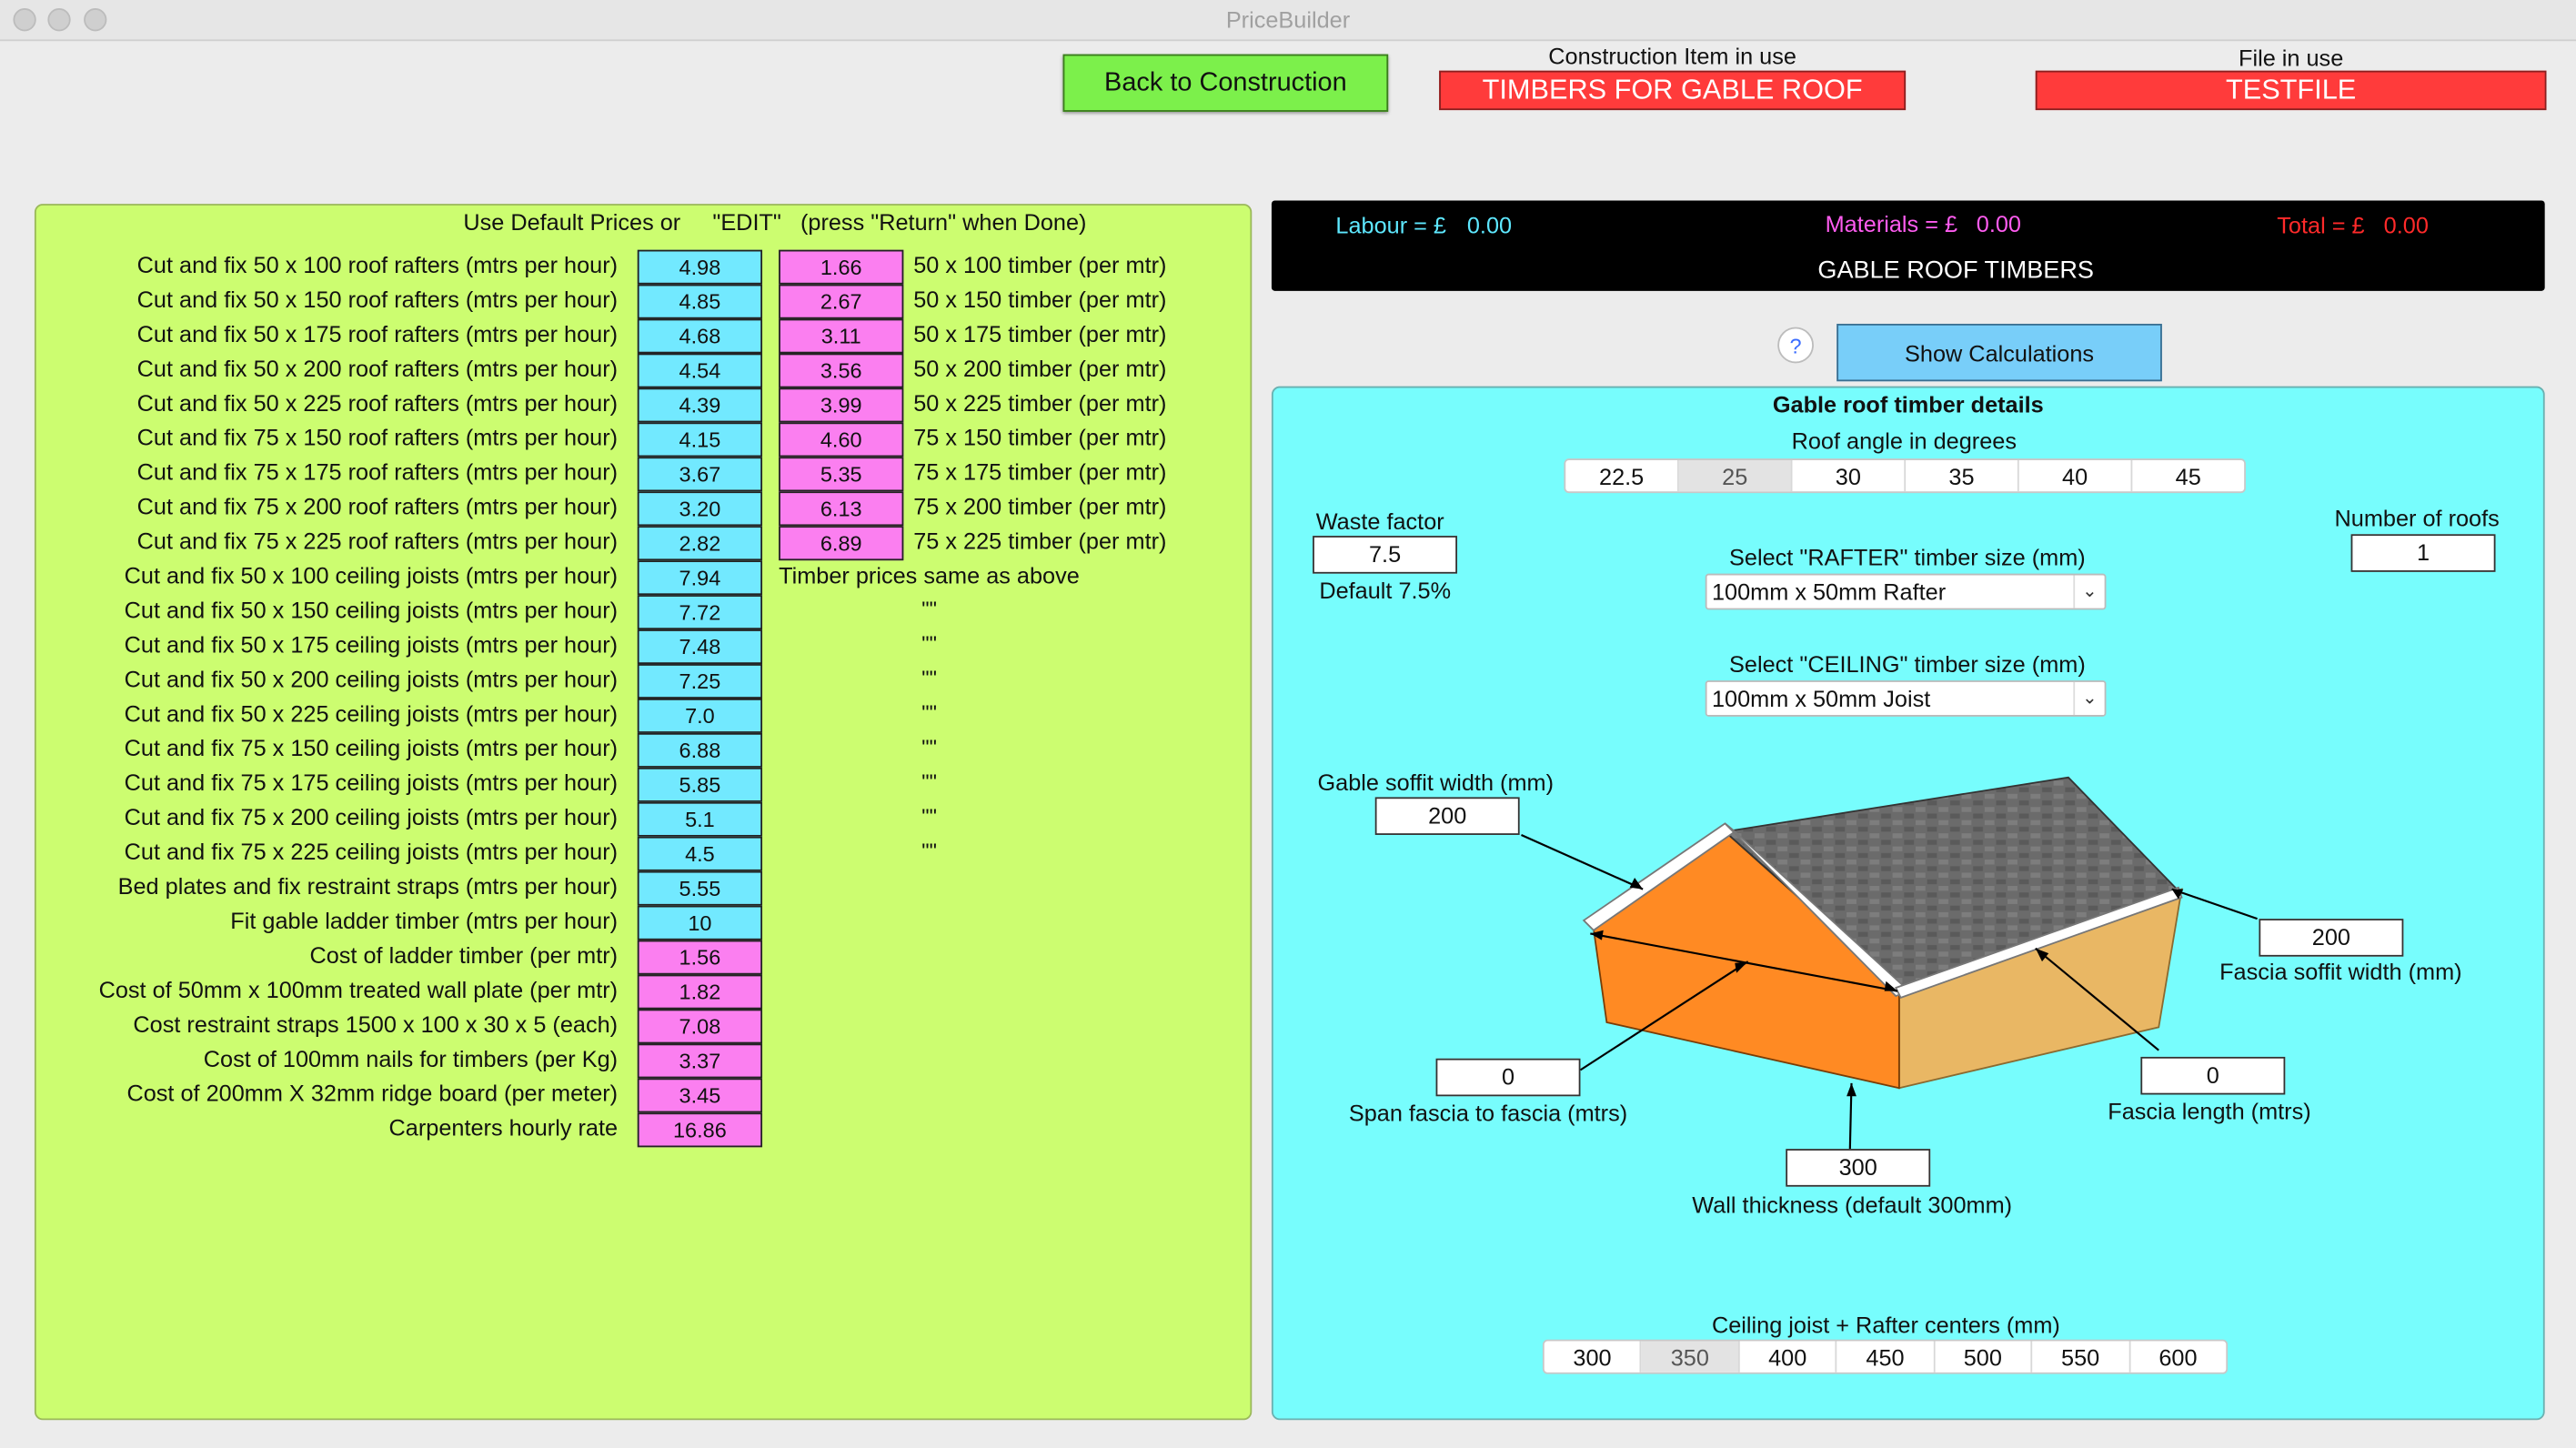 The image size is (2576, 1448). Describe the element at coordinates (2406, 226) in the screenshot. I see `total-value: 0.00` at that location.